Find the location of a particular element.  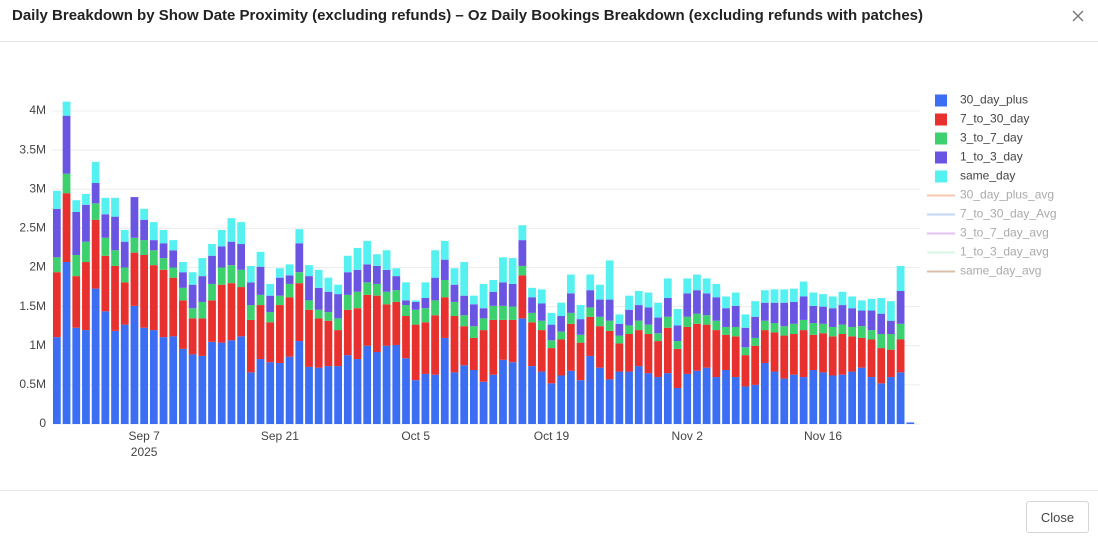

close-icon is located at coordinates (1078, 16).